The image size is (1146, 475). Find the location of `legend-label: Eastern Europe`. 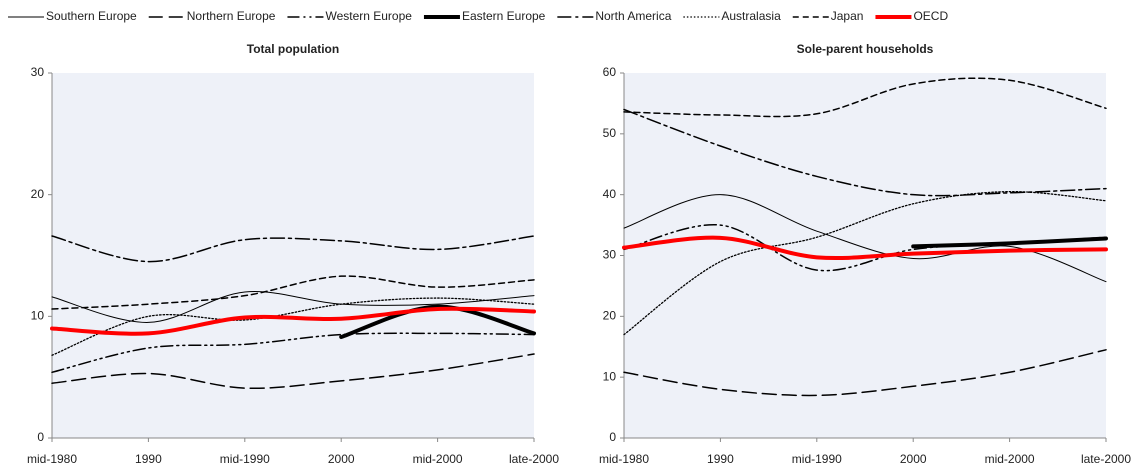

legend-label: Eastern Europe is located at coordinates (504, 16).